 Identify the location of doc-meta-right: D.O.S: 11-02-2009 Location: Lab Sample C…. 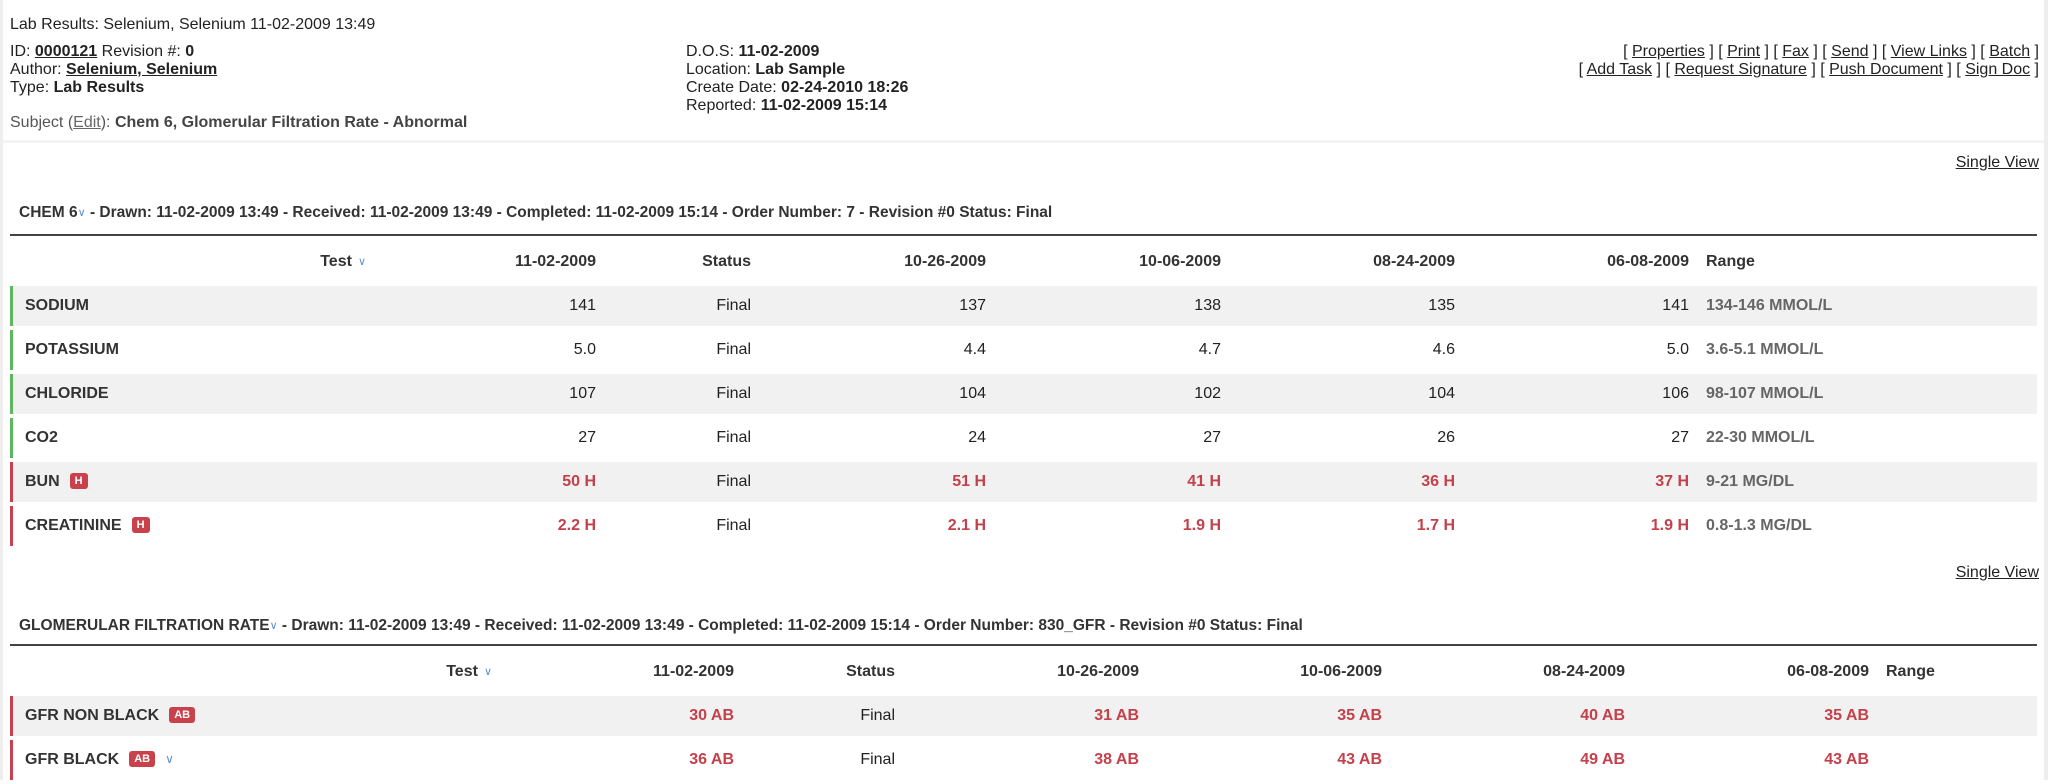
(797, 79).